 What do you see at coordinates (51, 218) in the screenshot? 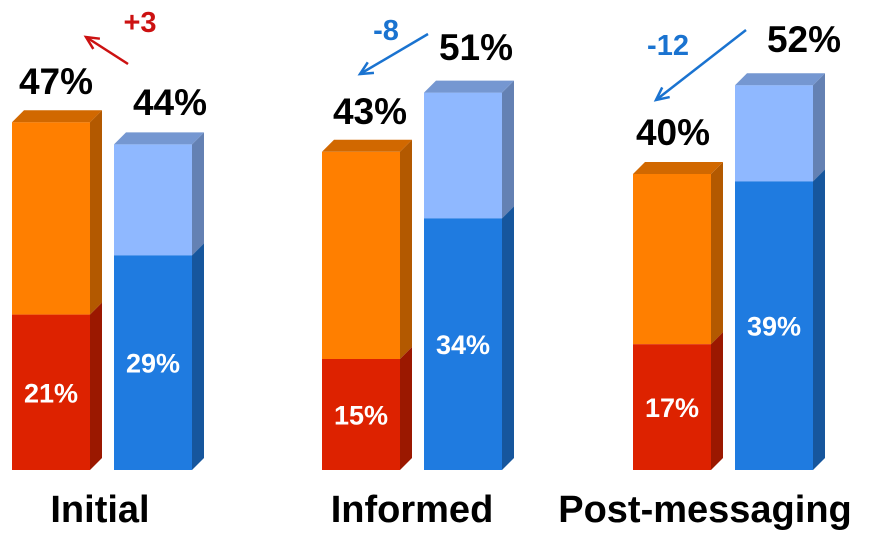
I see `bar-initial-s1-upper-front` at bounding box center [51, 218].